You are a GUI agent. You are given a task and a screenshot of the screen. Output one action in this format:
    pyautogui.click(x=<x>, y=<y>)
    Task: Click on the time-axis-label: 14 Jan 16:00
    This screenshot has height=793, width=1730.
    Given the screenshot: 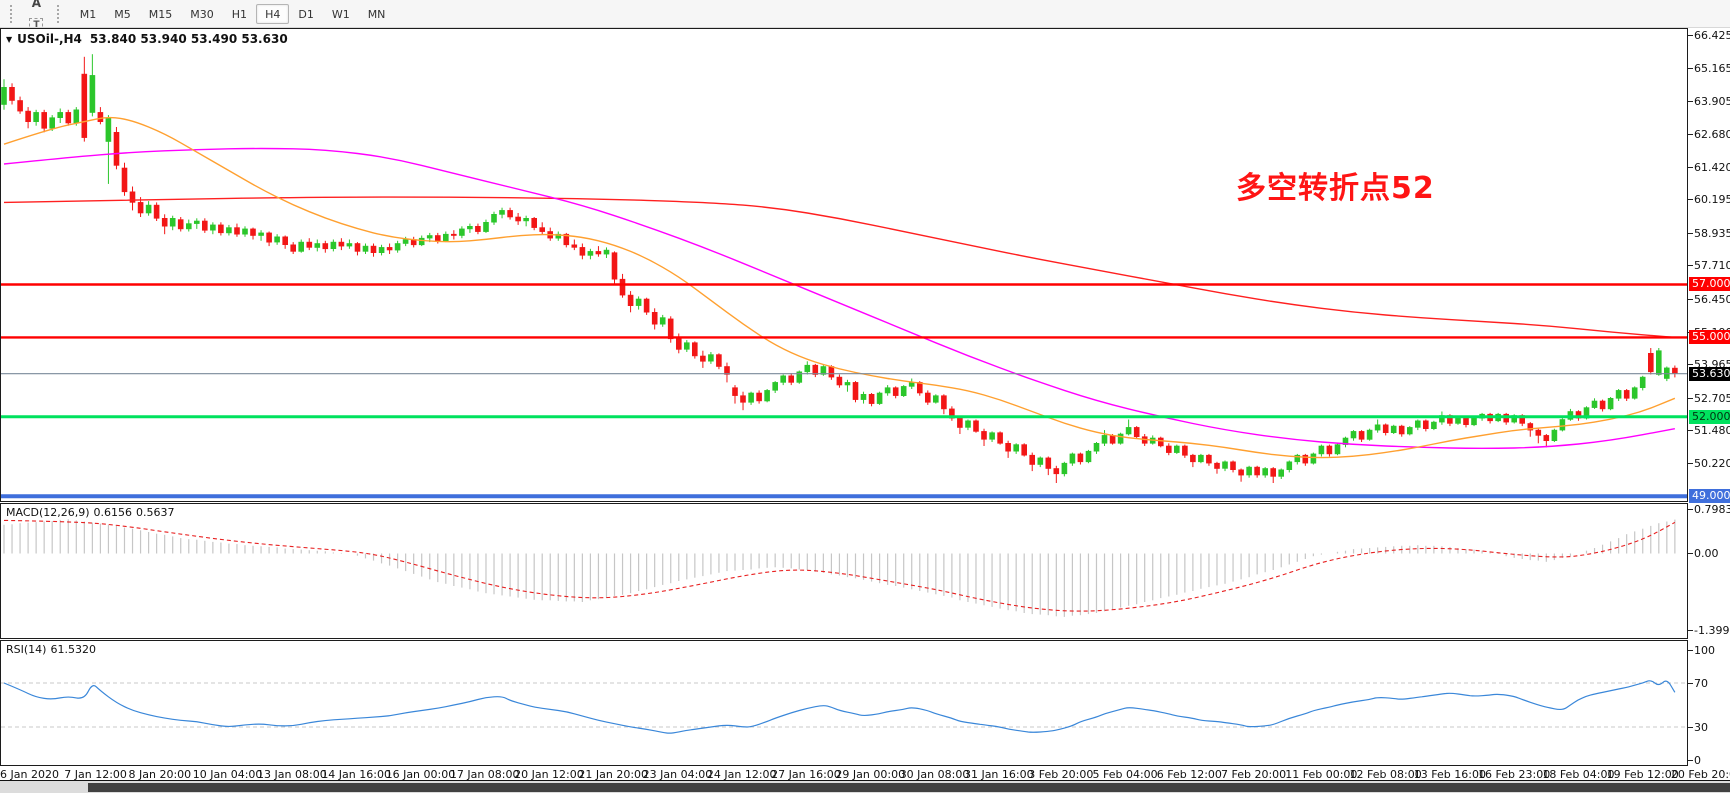 What is the action you would take?
    pyautogui.click(x=356, y=774)
    